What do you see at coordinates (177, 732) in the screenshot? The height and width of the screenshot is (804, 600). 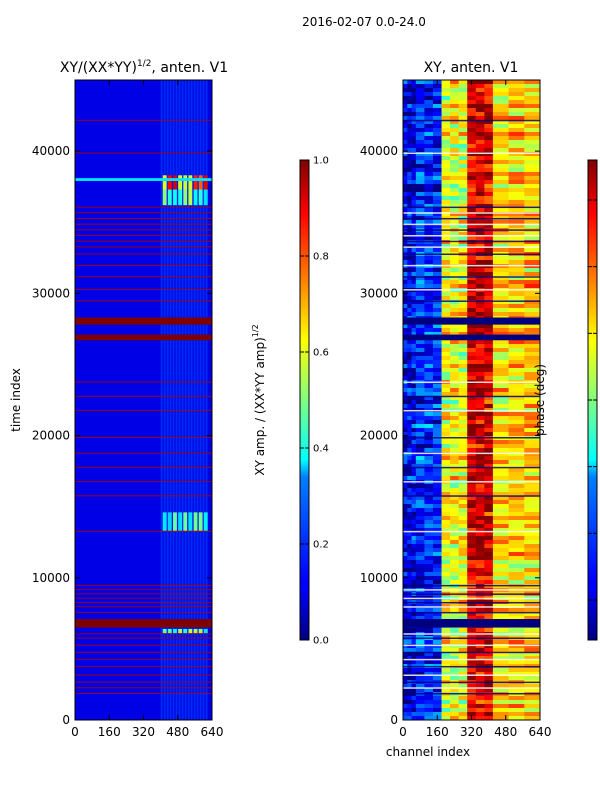 I see `panel1-xtick-label: 480` at bounding box center [177, 732].